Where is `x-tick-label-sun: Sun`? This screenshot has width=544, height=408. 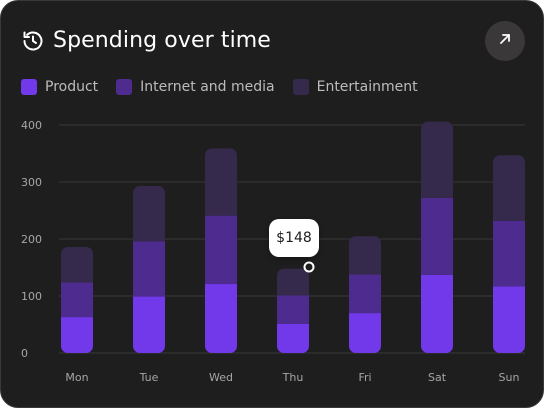 x-tick-label-sun: Sun is located at coordinates (509, 377).